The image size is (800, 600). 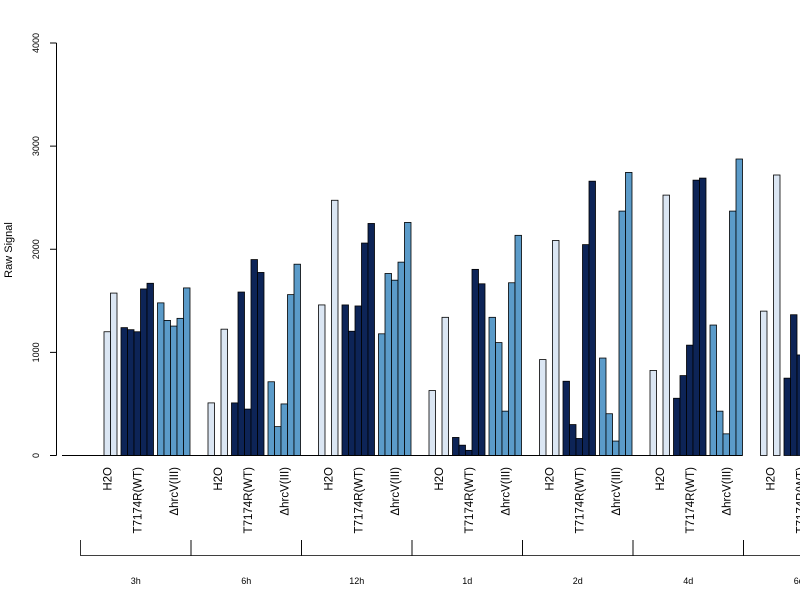 I want to click on y-tick-label: 0, so click(x=36, y=455).